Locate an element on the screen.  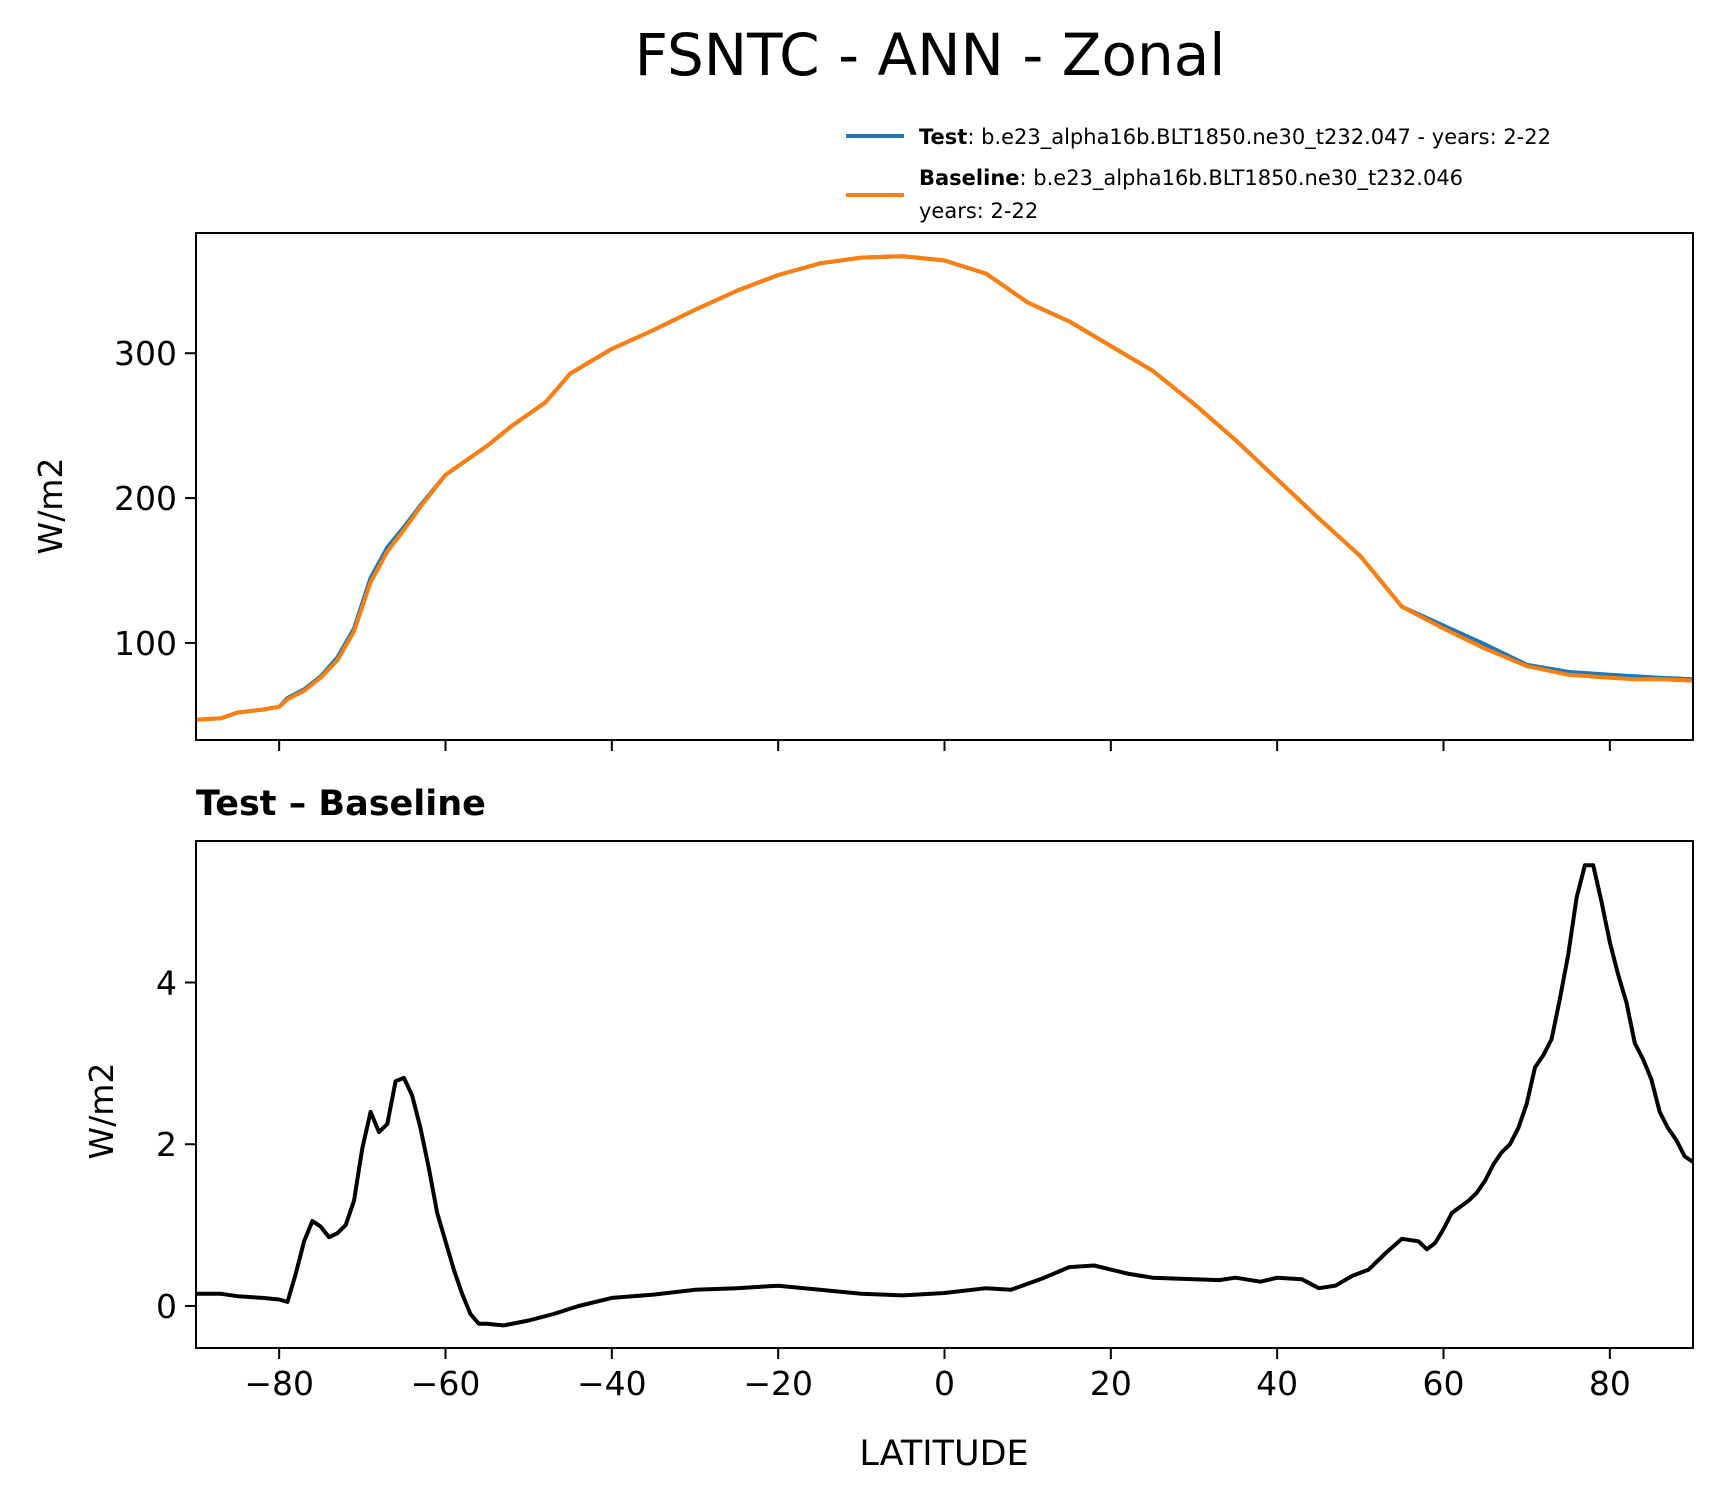
x-tick-label: 0 is located at coordinates (944, 1383).